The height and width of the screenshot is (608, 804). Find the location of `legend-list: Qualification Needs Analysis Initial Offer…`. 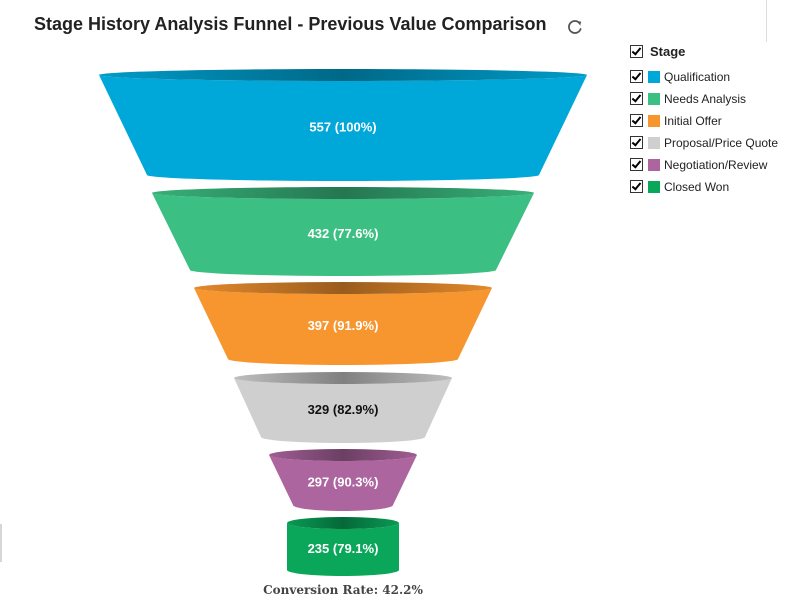

legend-list: Qualification Needs Analysis Initial Offer… is located at coordinates (704, 131).